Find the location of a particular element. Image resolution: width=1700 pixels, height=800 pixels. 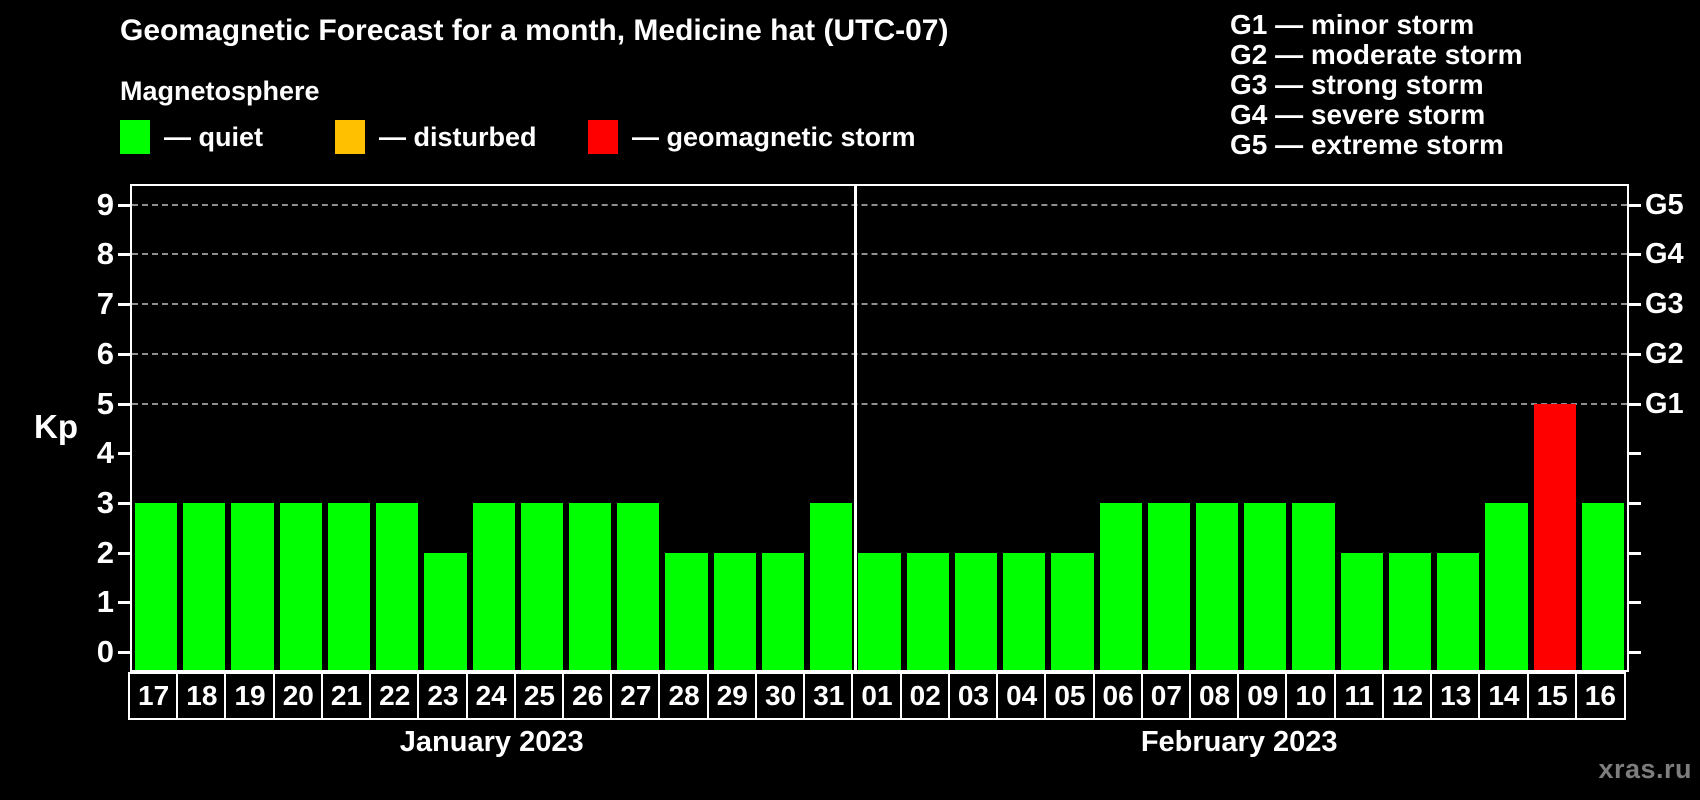

legend-swatch-quiet is located at coordinates (135, 137).